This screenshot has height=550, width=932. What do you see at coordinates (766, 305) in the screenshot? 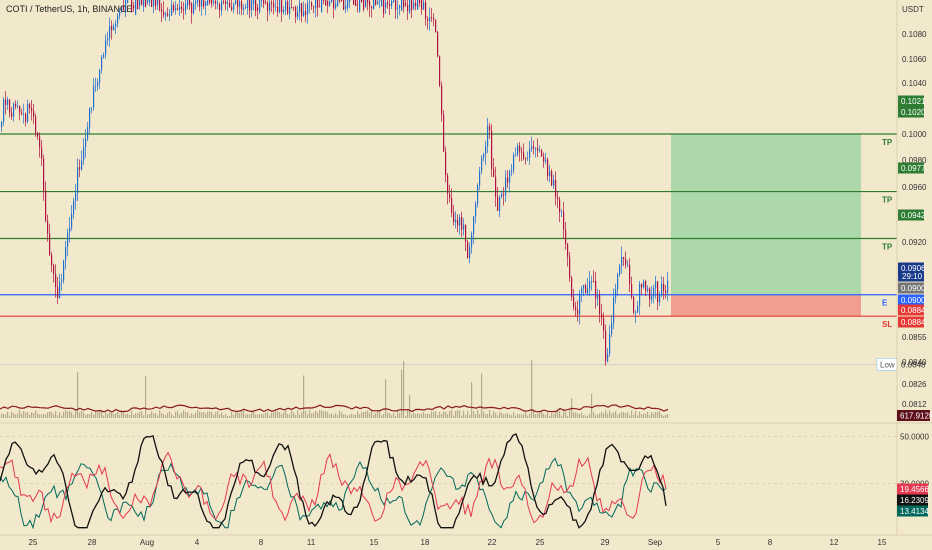
I see `loss-zone` at bounding box center [766, 305].